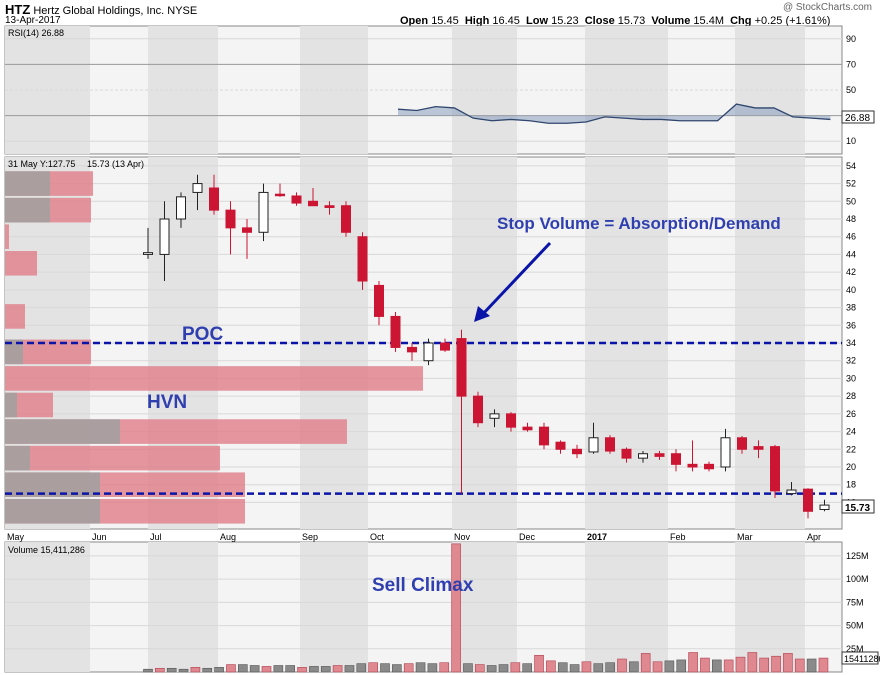 The height and width of the screenshot is (675, 880). What do you see at coordinates (857, 508) in the screenshot?
I see `price-value-text: 15.73` at bounding box center [857, 508].